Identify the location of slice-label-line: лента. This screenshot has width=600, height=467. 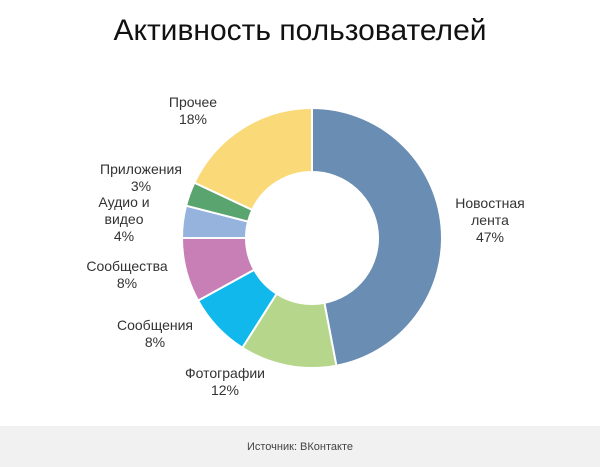
(490, 220).